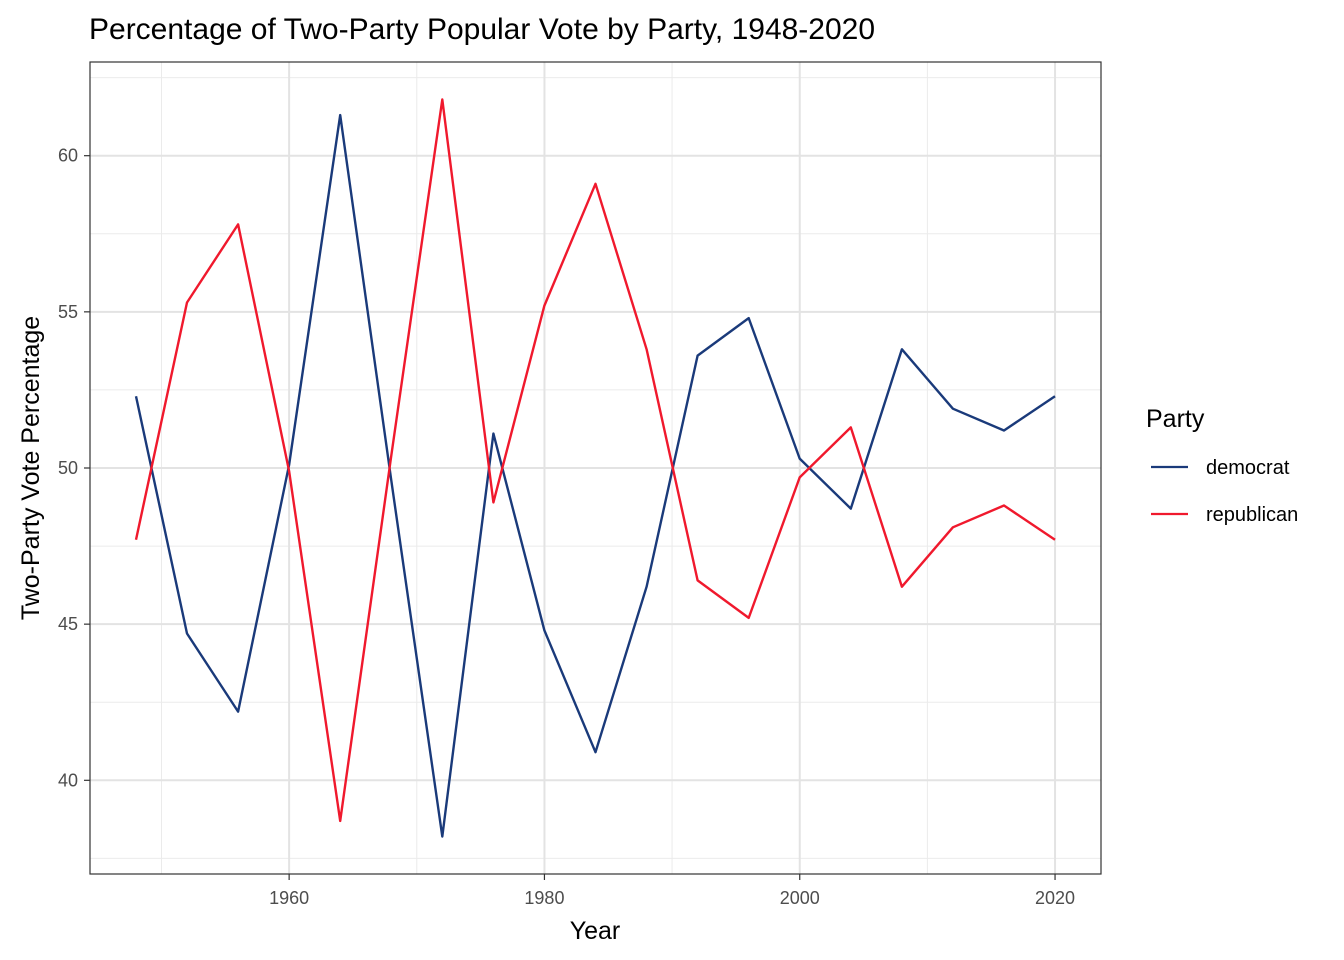  Describe the element at coordinates (1248, 468) in the screenshot. I see `legend-label-democrat: democrat` at that location.